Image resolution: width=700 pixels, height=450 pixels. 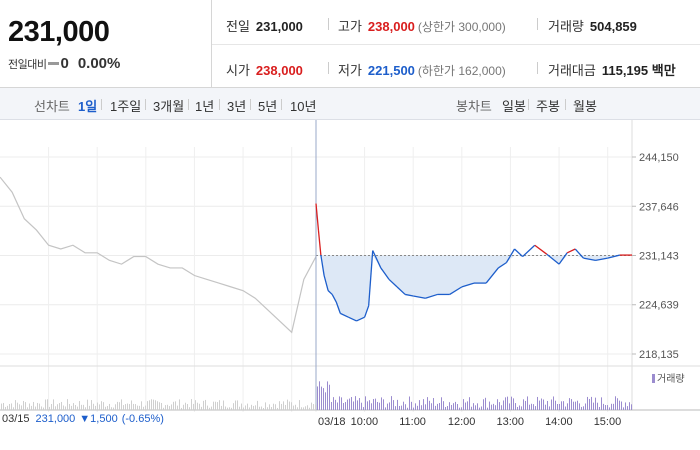 I want to click on volume-bars, so click(x=316, y=395).